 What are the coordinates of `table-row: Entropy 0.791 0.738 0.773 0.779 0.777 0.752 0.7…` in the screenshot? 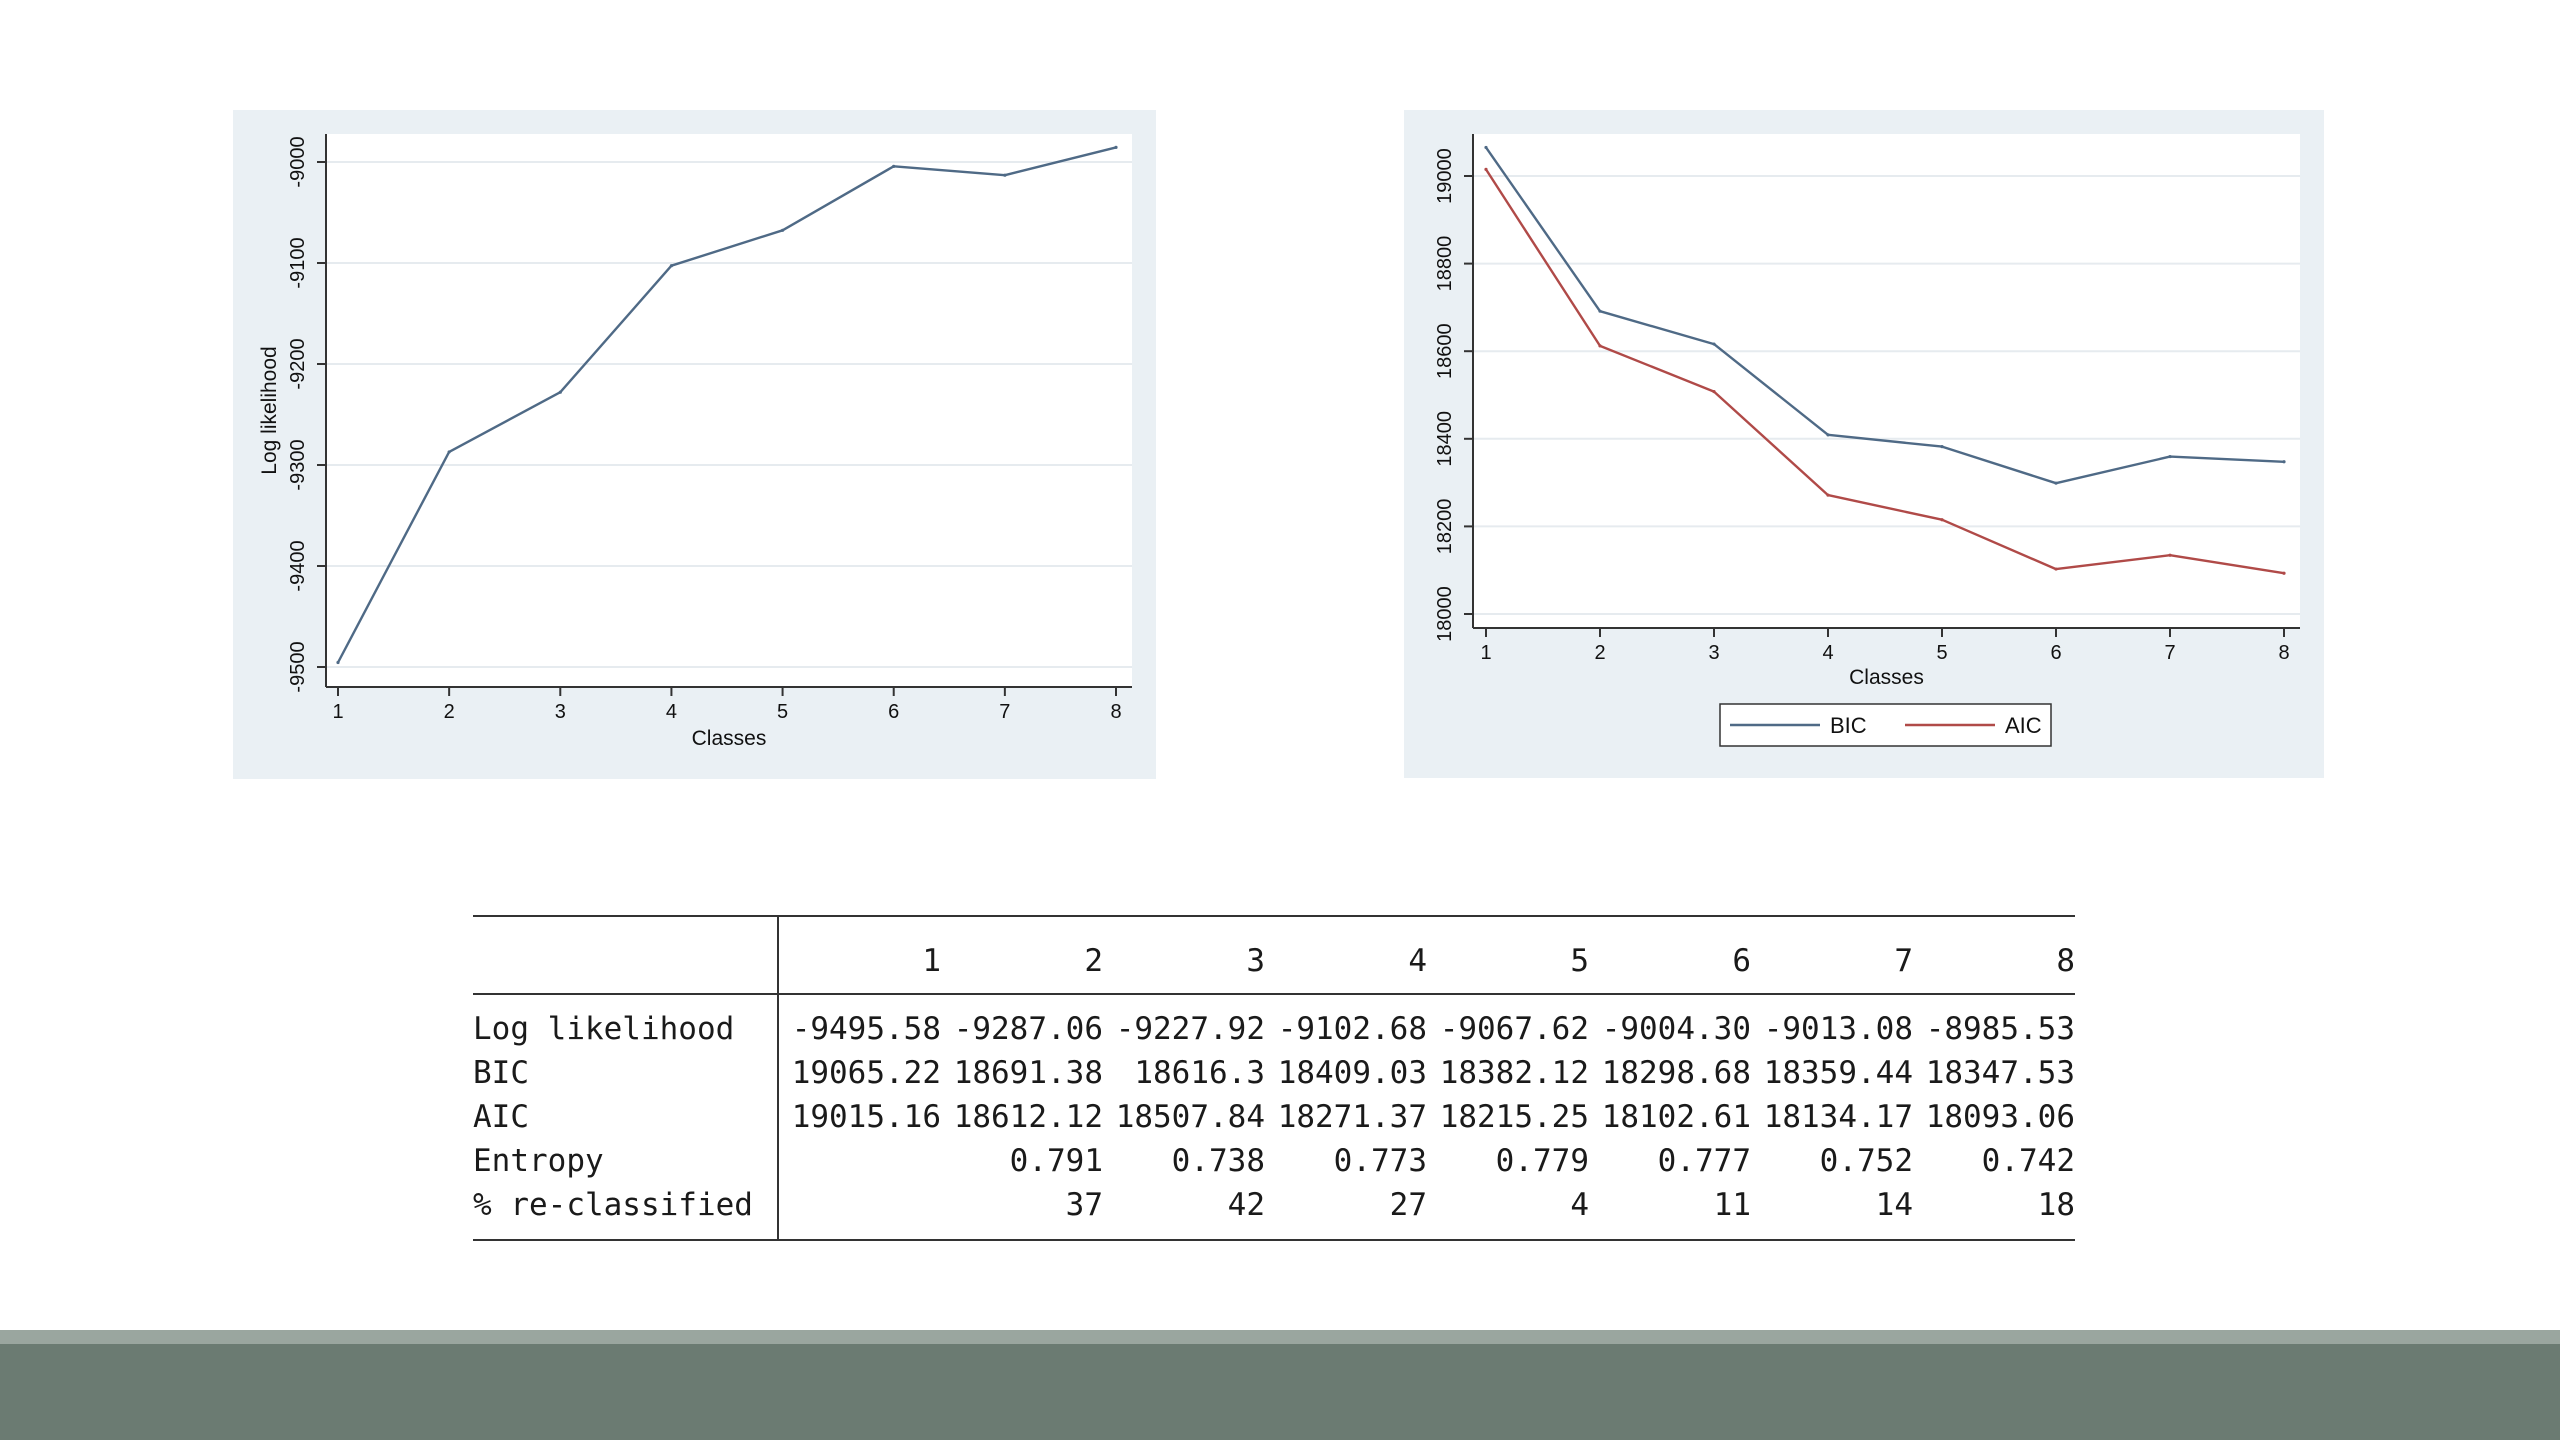 It's located at (1274, 1161).